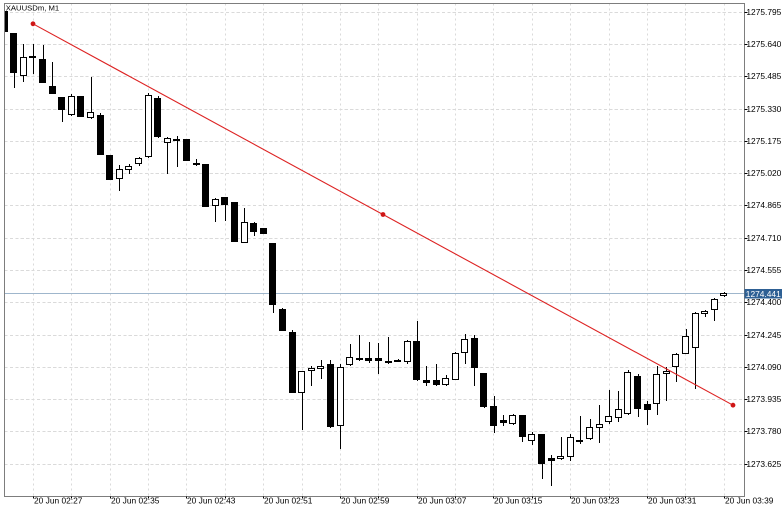 The height and width of the screenshot is (512, 783). Describe the element at coordinates (763, 431) in the screenshot. I see `svg-text: 1273.780` at that location.